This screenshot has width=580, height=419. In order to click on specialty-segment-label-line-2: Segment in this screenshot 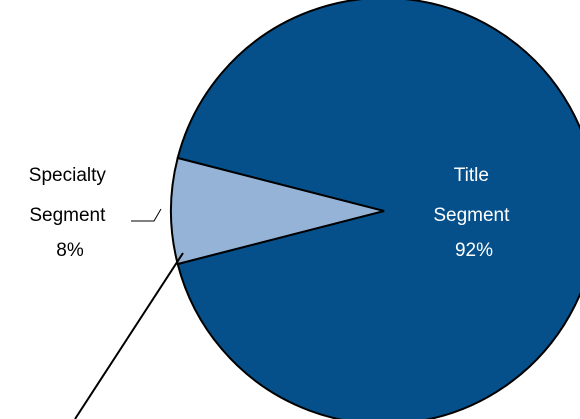, I will do `click(67, 215)`.